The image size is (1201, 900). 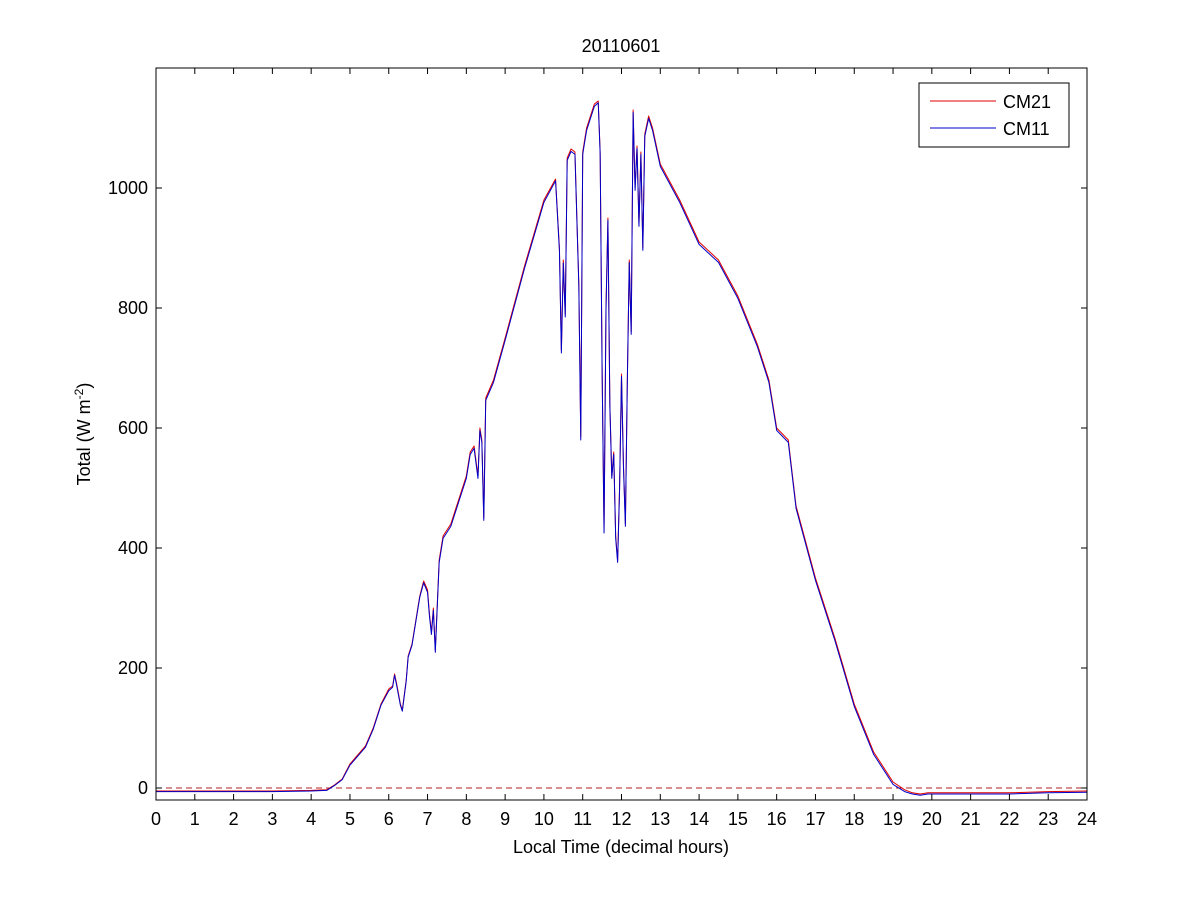 What do you see at coordinates (699, 819) in the screenshot?
I see `x-tick-label: 14` at bounding box center [699, 819].